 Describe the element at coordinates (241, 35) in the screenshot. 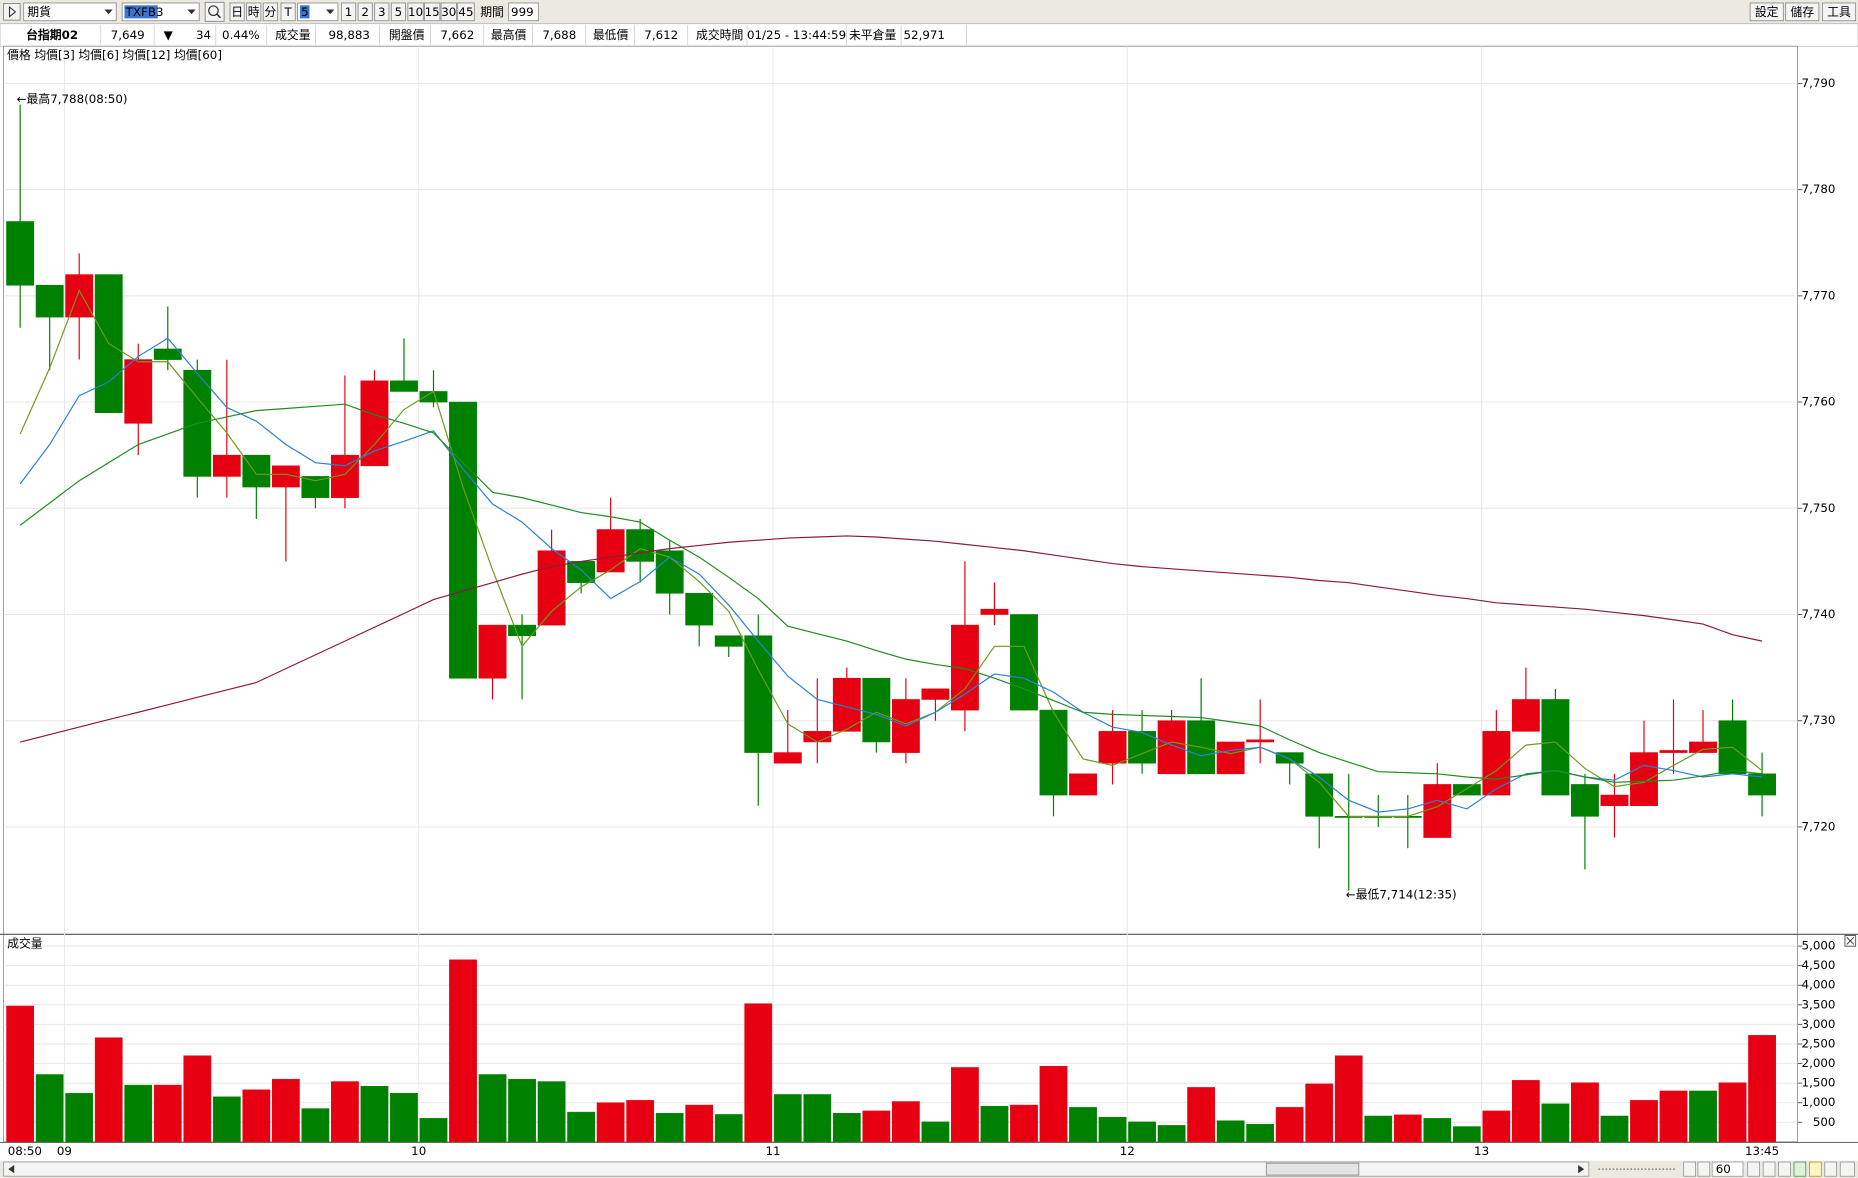

I see `change-percent: 0.44%` at that location.